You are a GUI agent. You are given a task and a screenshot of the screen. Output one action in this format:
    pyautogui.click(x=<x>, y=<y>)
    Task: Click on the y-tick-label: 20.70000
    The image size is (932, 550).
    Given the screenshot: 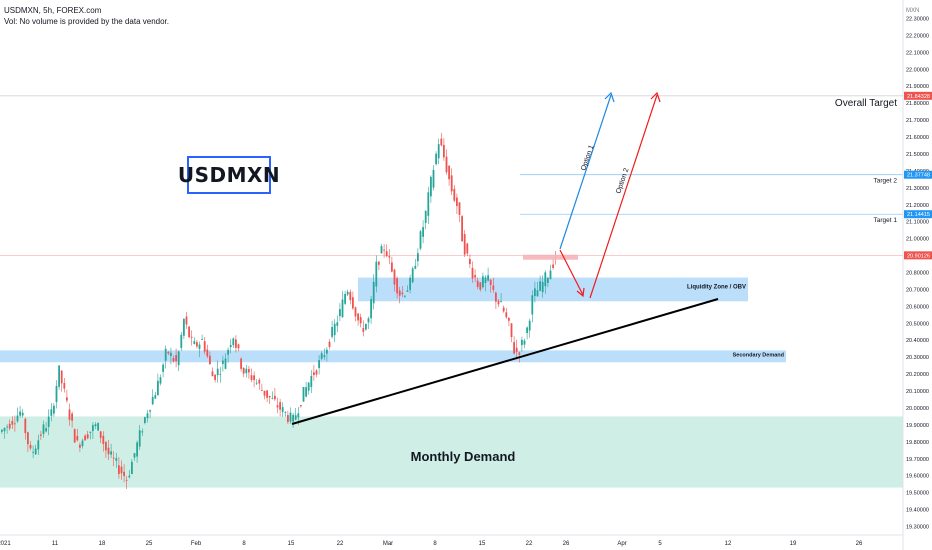 What is the action you would take?
    pyautogui.click(x=917, y=290)
    